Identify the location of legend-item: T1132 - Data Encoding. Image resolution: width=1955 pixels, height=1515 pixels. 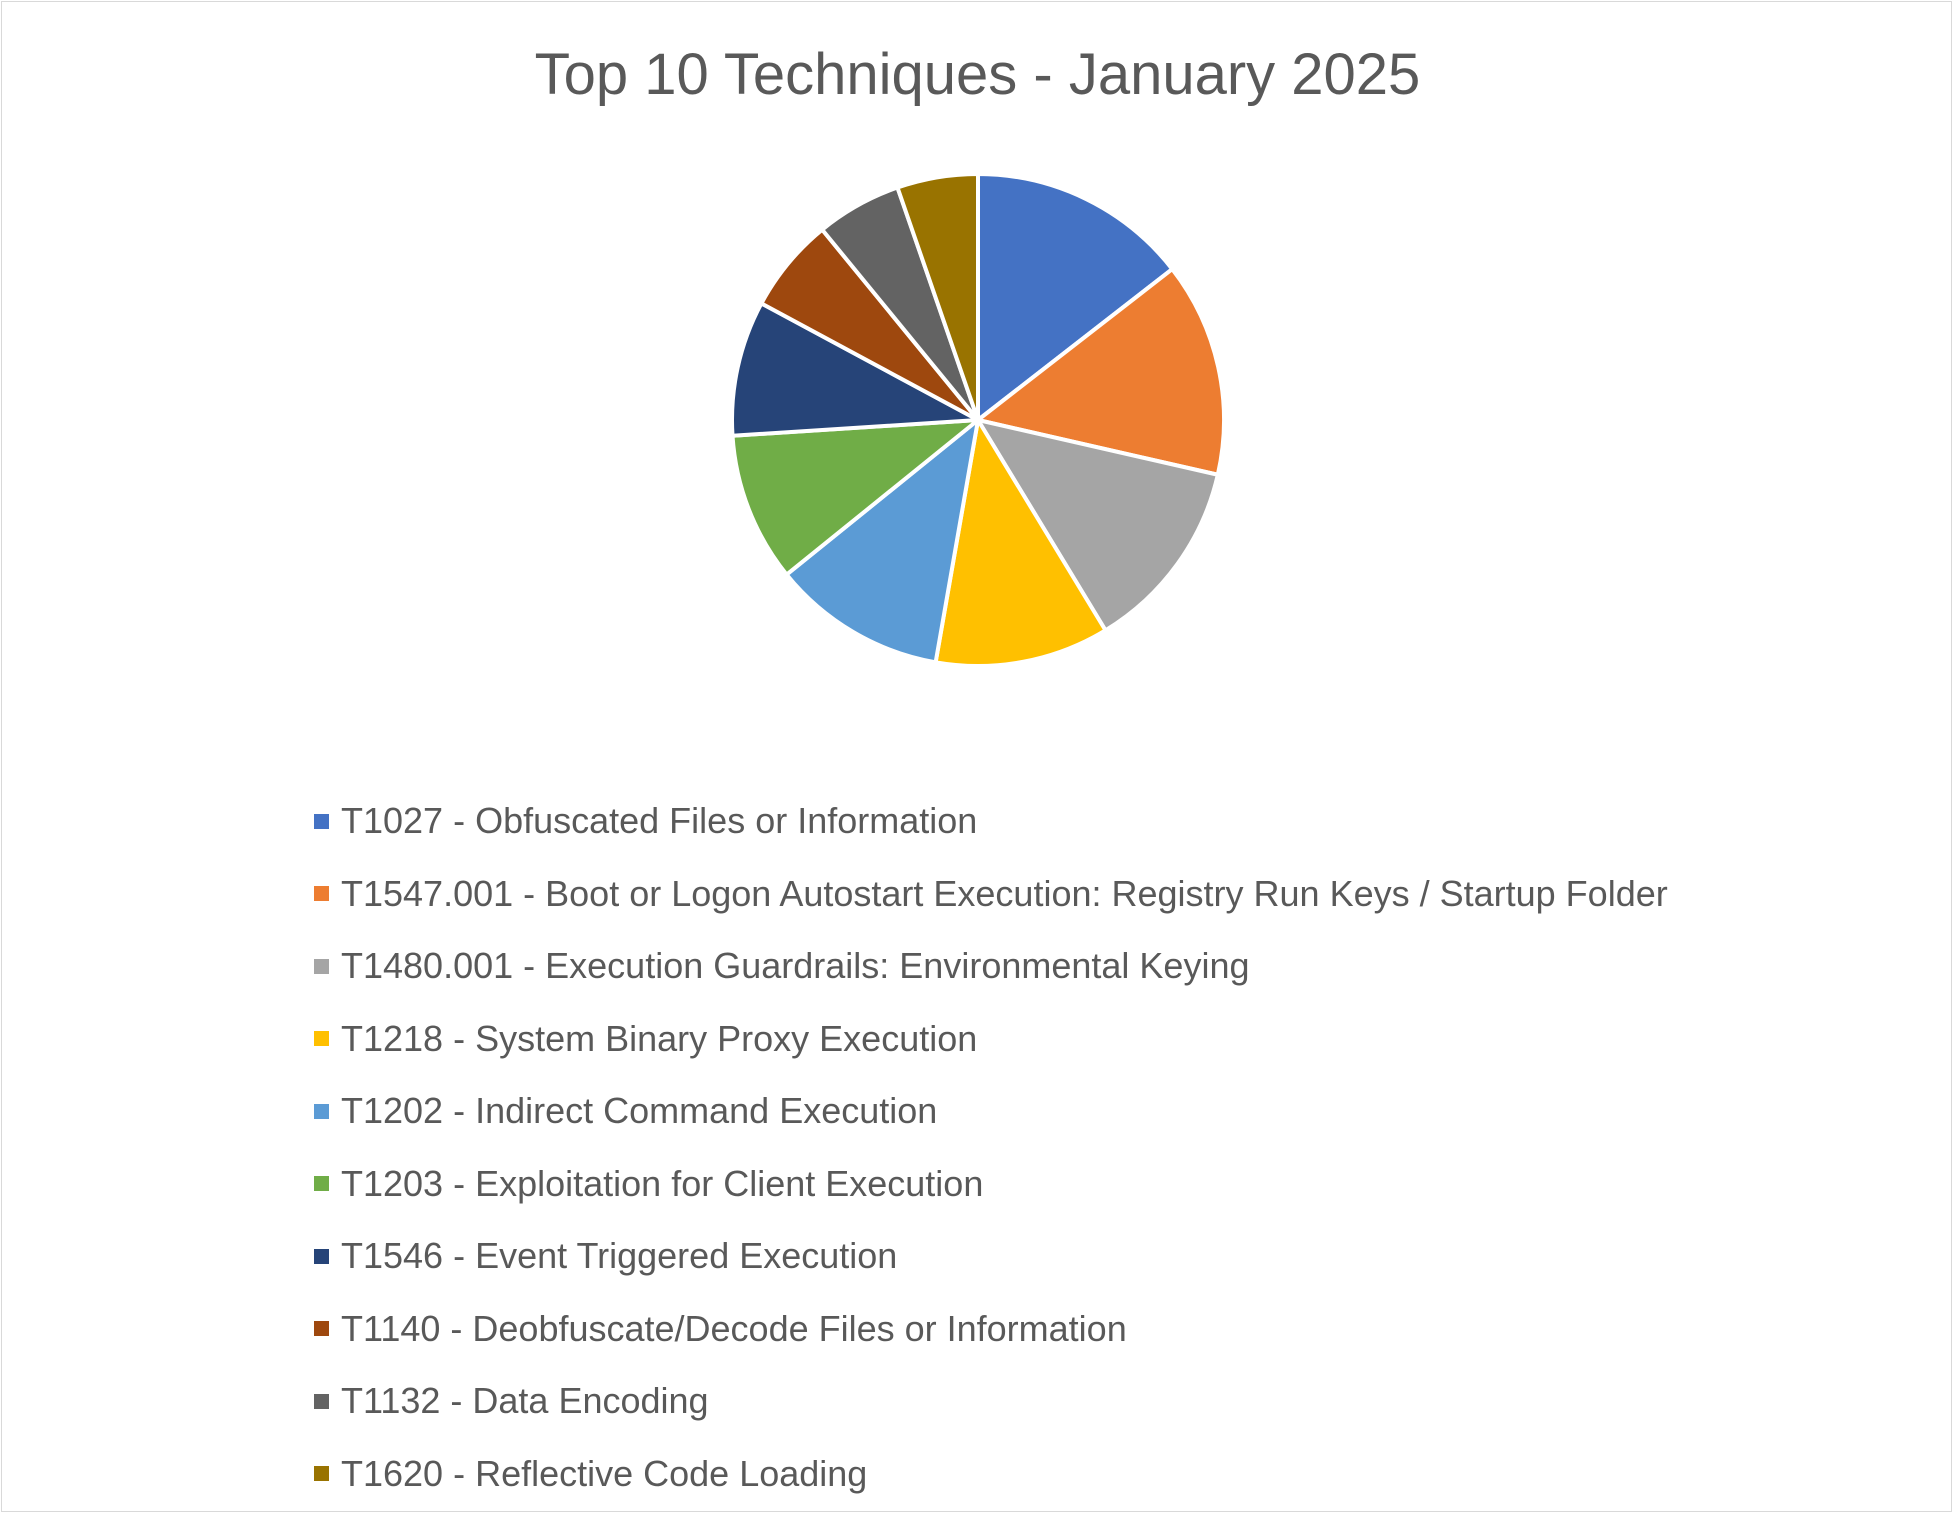
(1114, 1401).